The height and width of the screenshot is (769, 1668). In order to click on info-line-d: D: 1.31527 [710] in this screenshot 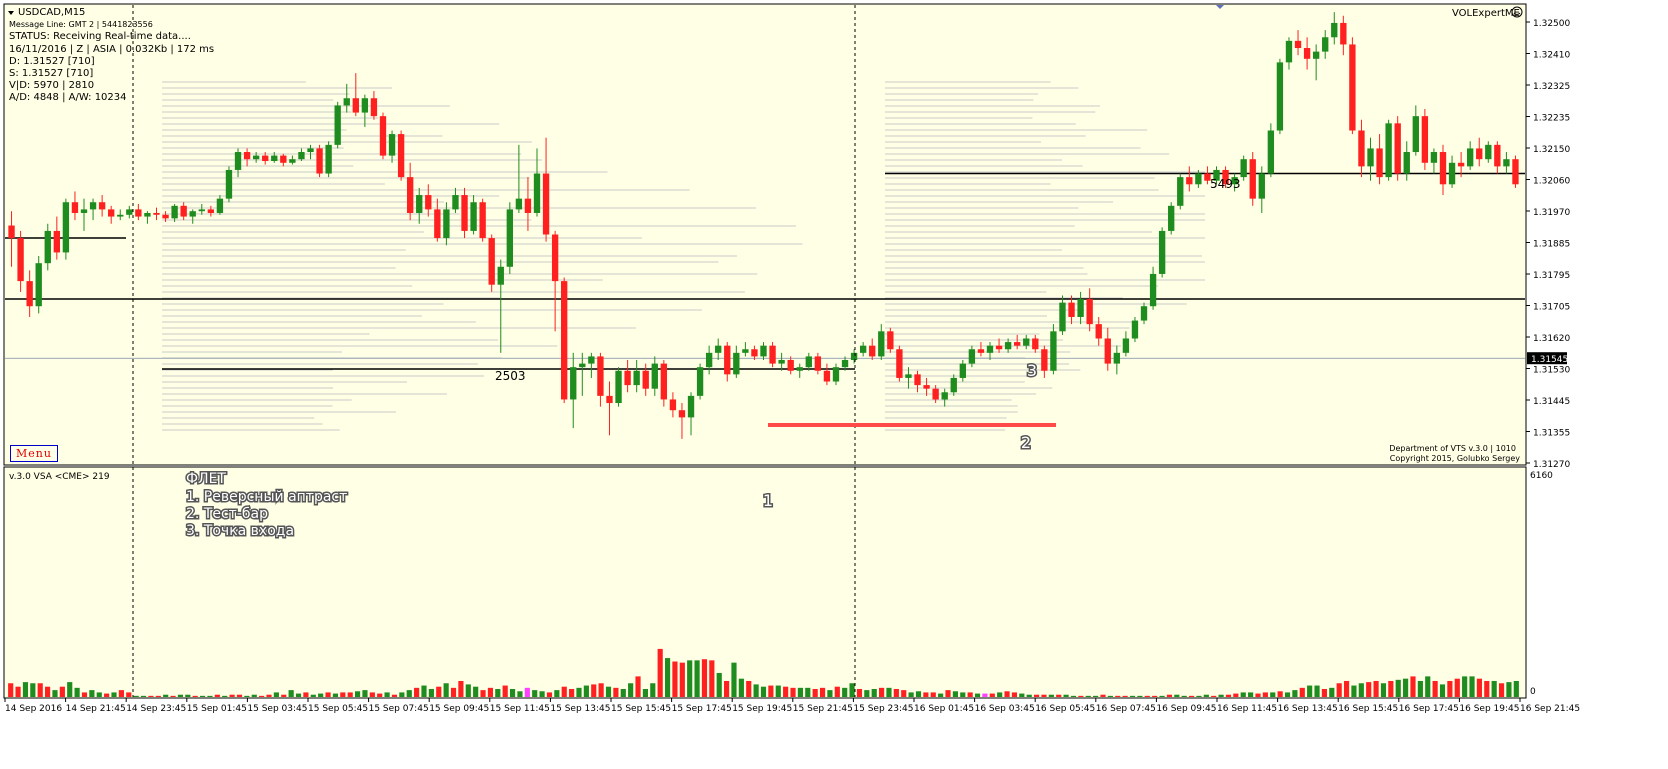, I will do `click(52, 61)`.